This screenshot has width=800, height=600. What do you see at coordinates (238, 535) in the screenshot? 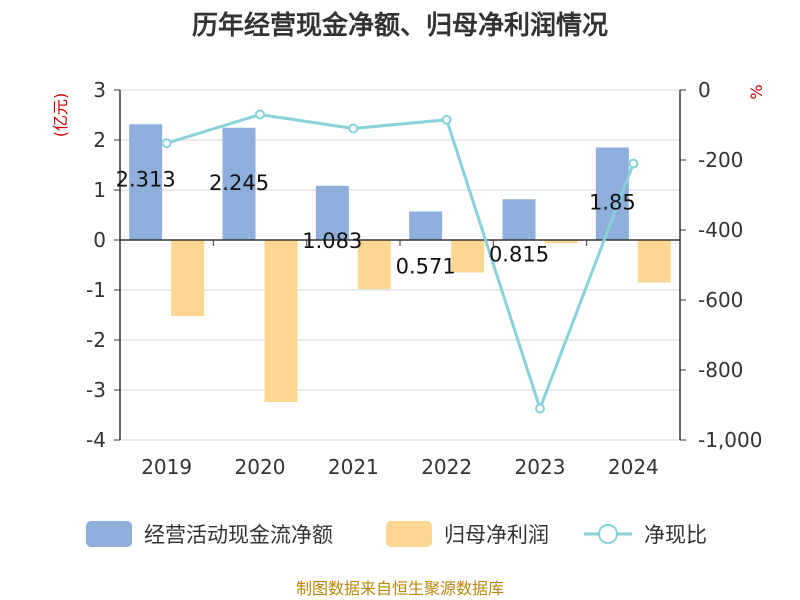
I see `legend-label-cash-flow: 经营活动现金流净额` at bounding box center [238, 535].